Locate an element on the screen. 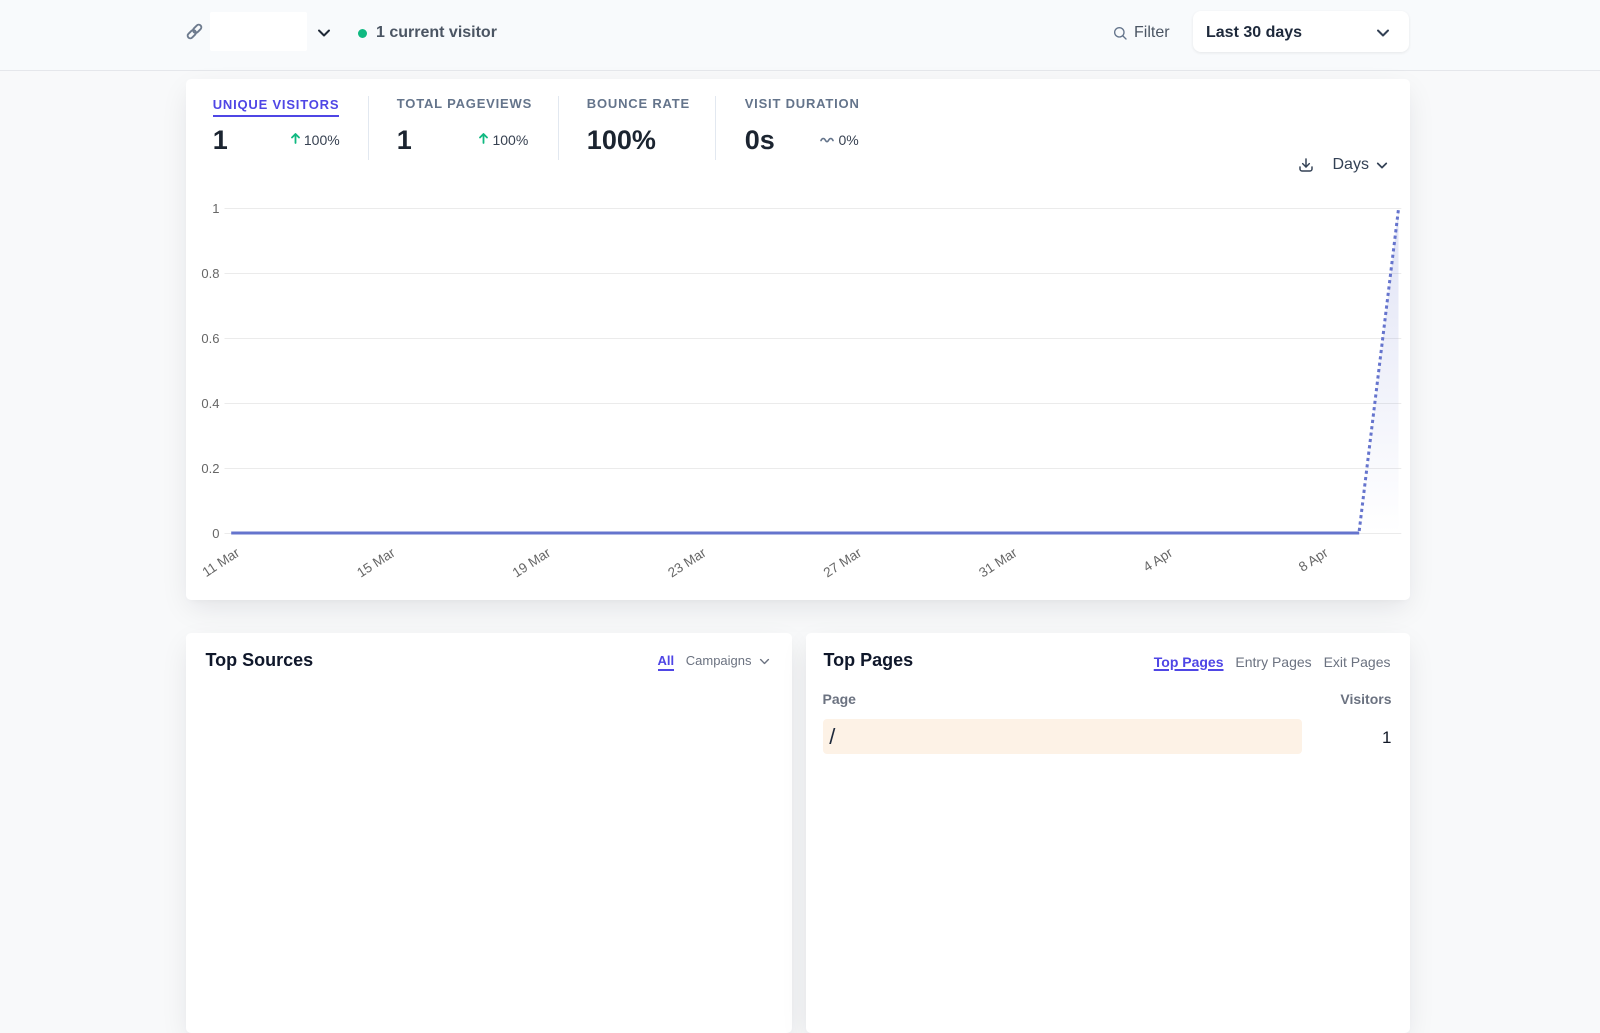 The width and height of the screenshot is (1600, 1033). svg-text: 4 Apr is located at coordinates (1157, 560).